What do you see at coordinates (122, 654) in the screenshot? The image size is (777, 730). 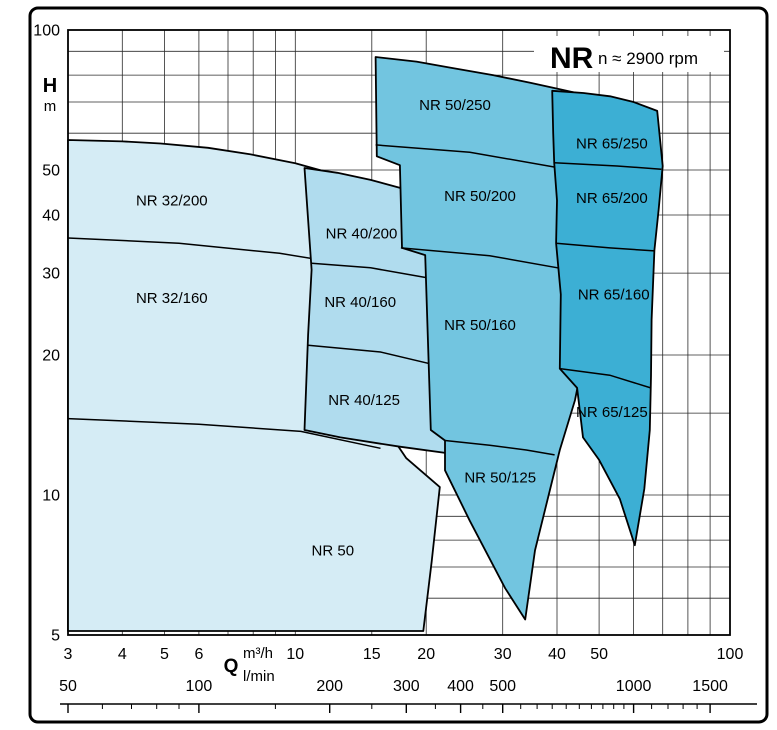 I see `x-tick-label-m3h: 4` at bounding box center [122, 654].